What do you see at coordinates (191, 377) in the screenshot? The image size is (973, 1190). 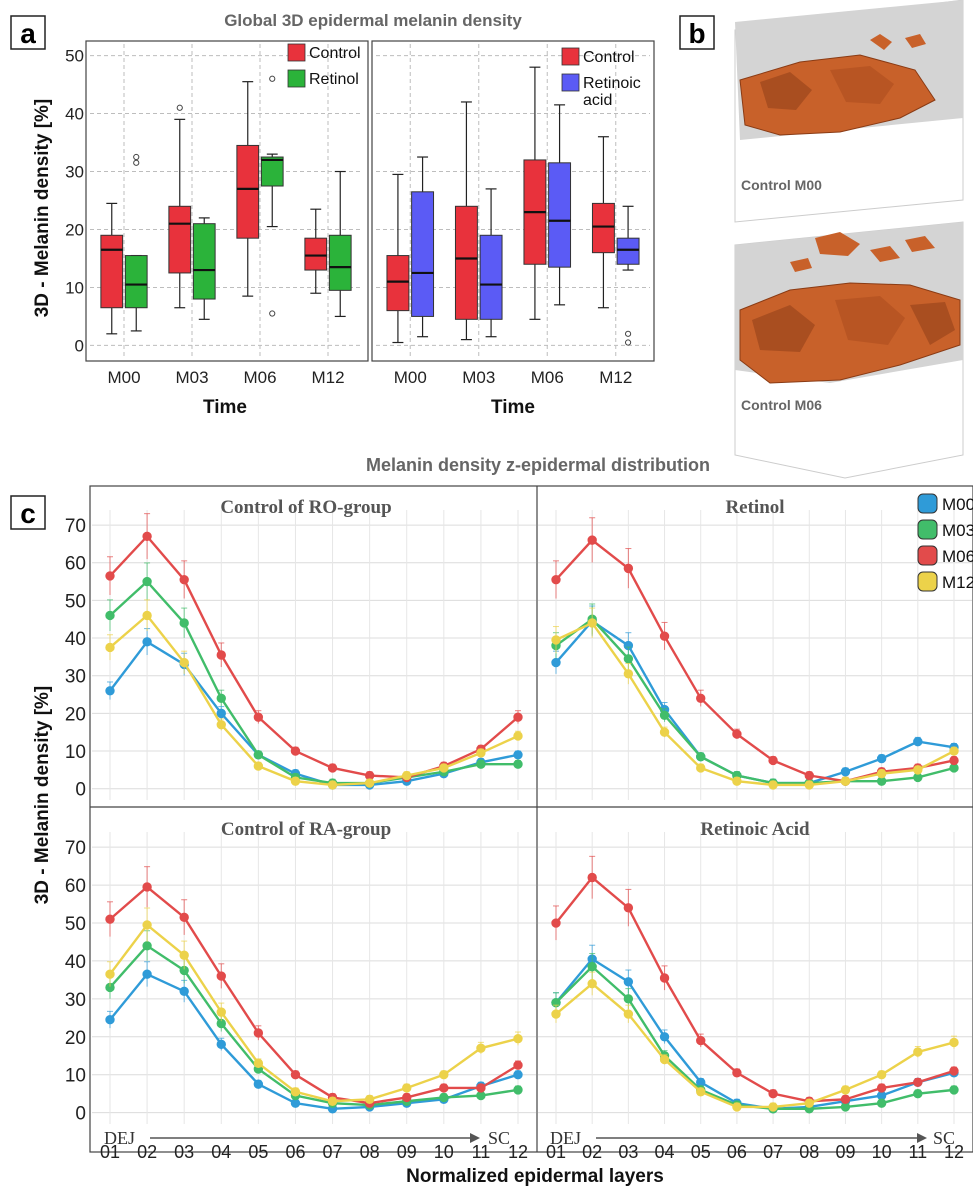 I see `x-tick-label: M03` at bounding box center [191, 377].